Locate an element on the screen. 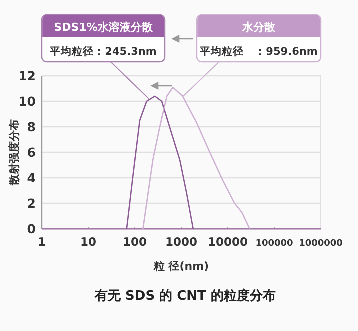  text: 水分散 is located at coordinates (259, 27).